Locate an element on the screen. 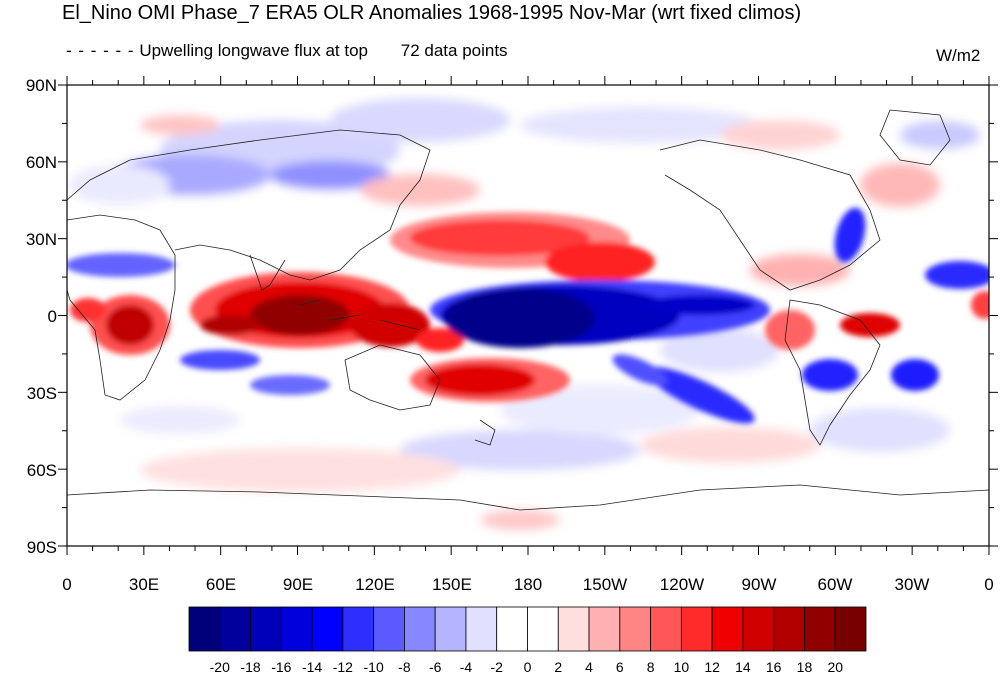 Image resolution: width=1005 pixels, height=676 pixels. lat-tick-label: 90S is located at coordinates (42, 547).